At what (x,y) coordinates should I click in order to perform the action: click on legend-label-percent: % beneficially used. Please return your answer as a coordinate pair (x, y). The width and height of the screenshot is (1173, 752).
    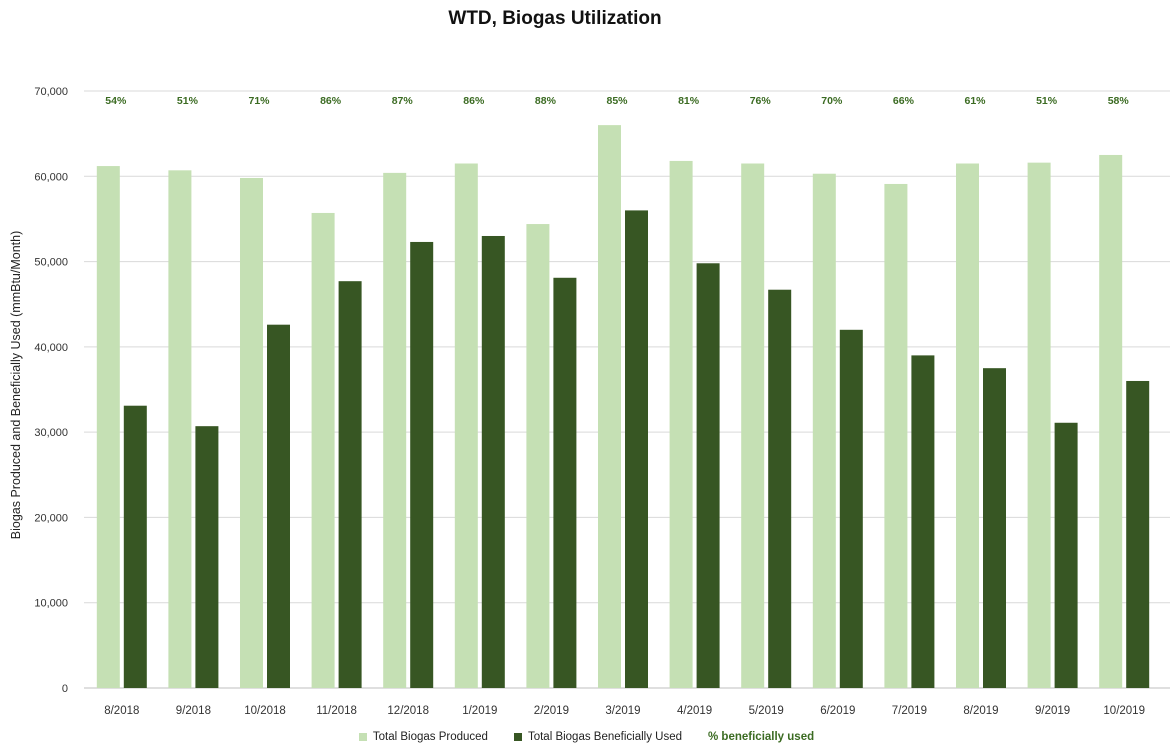
    Looking at the image, I should click on (761, 737).